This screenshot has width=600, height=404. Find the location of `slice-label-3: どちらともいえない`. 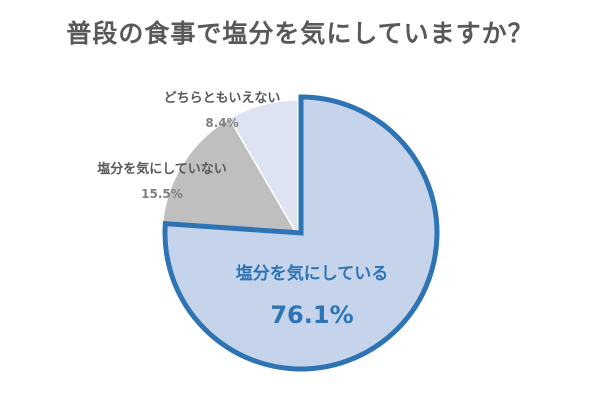

slice-label-3: どちらともいえない is located at coordinates (222, 98).